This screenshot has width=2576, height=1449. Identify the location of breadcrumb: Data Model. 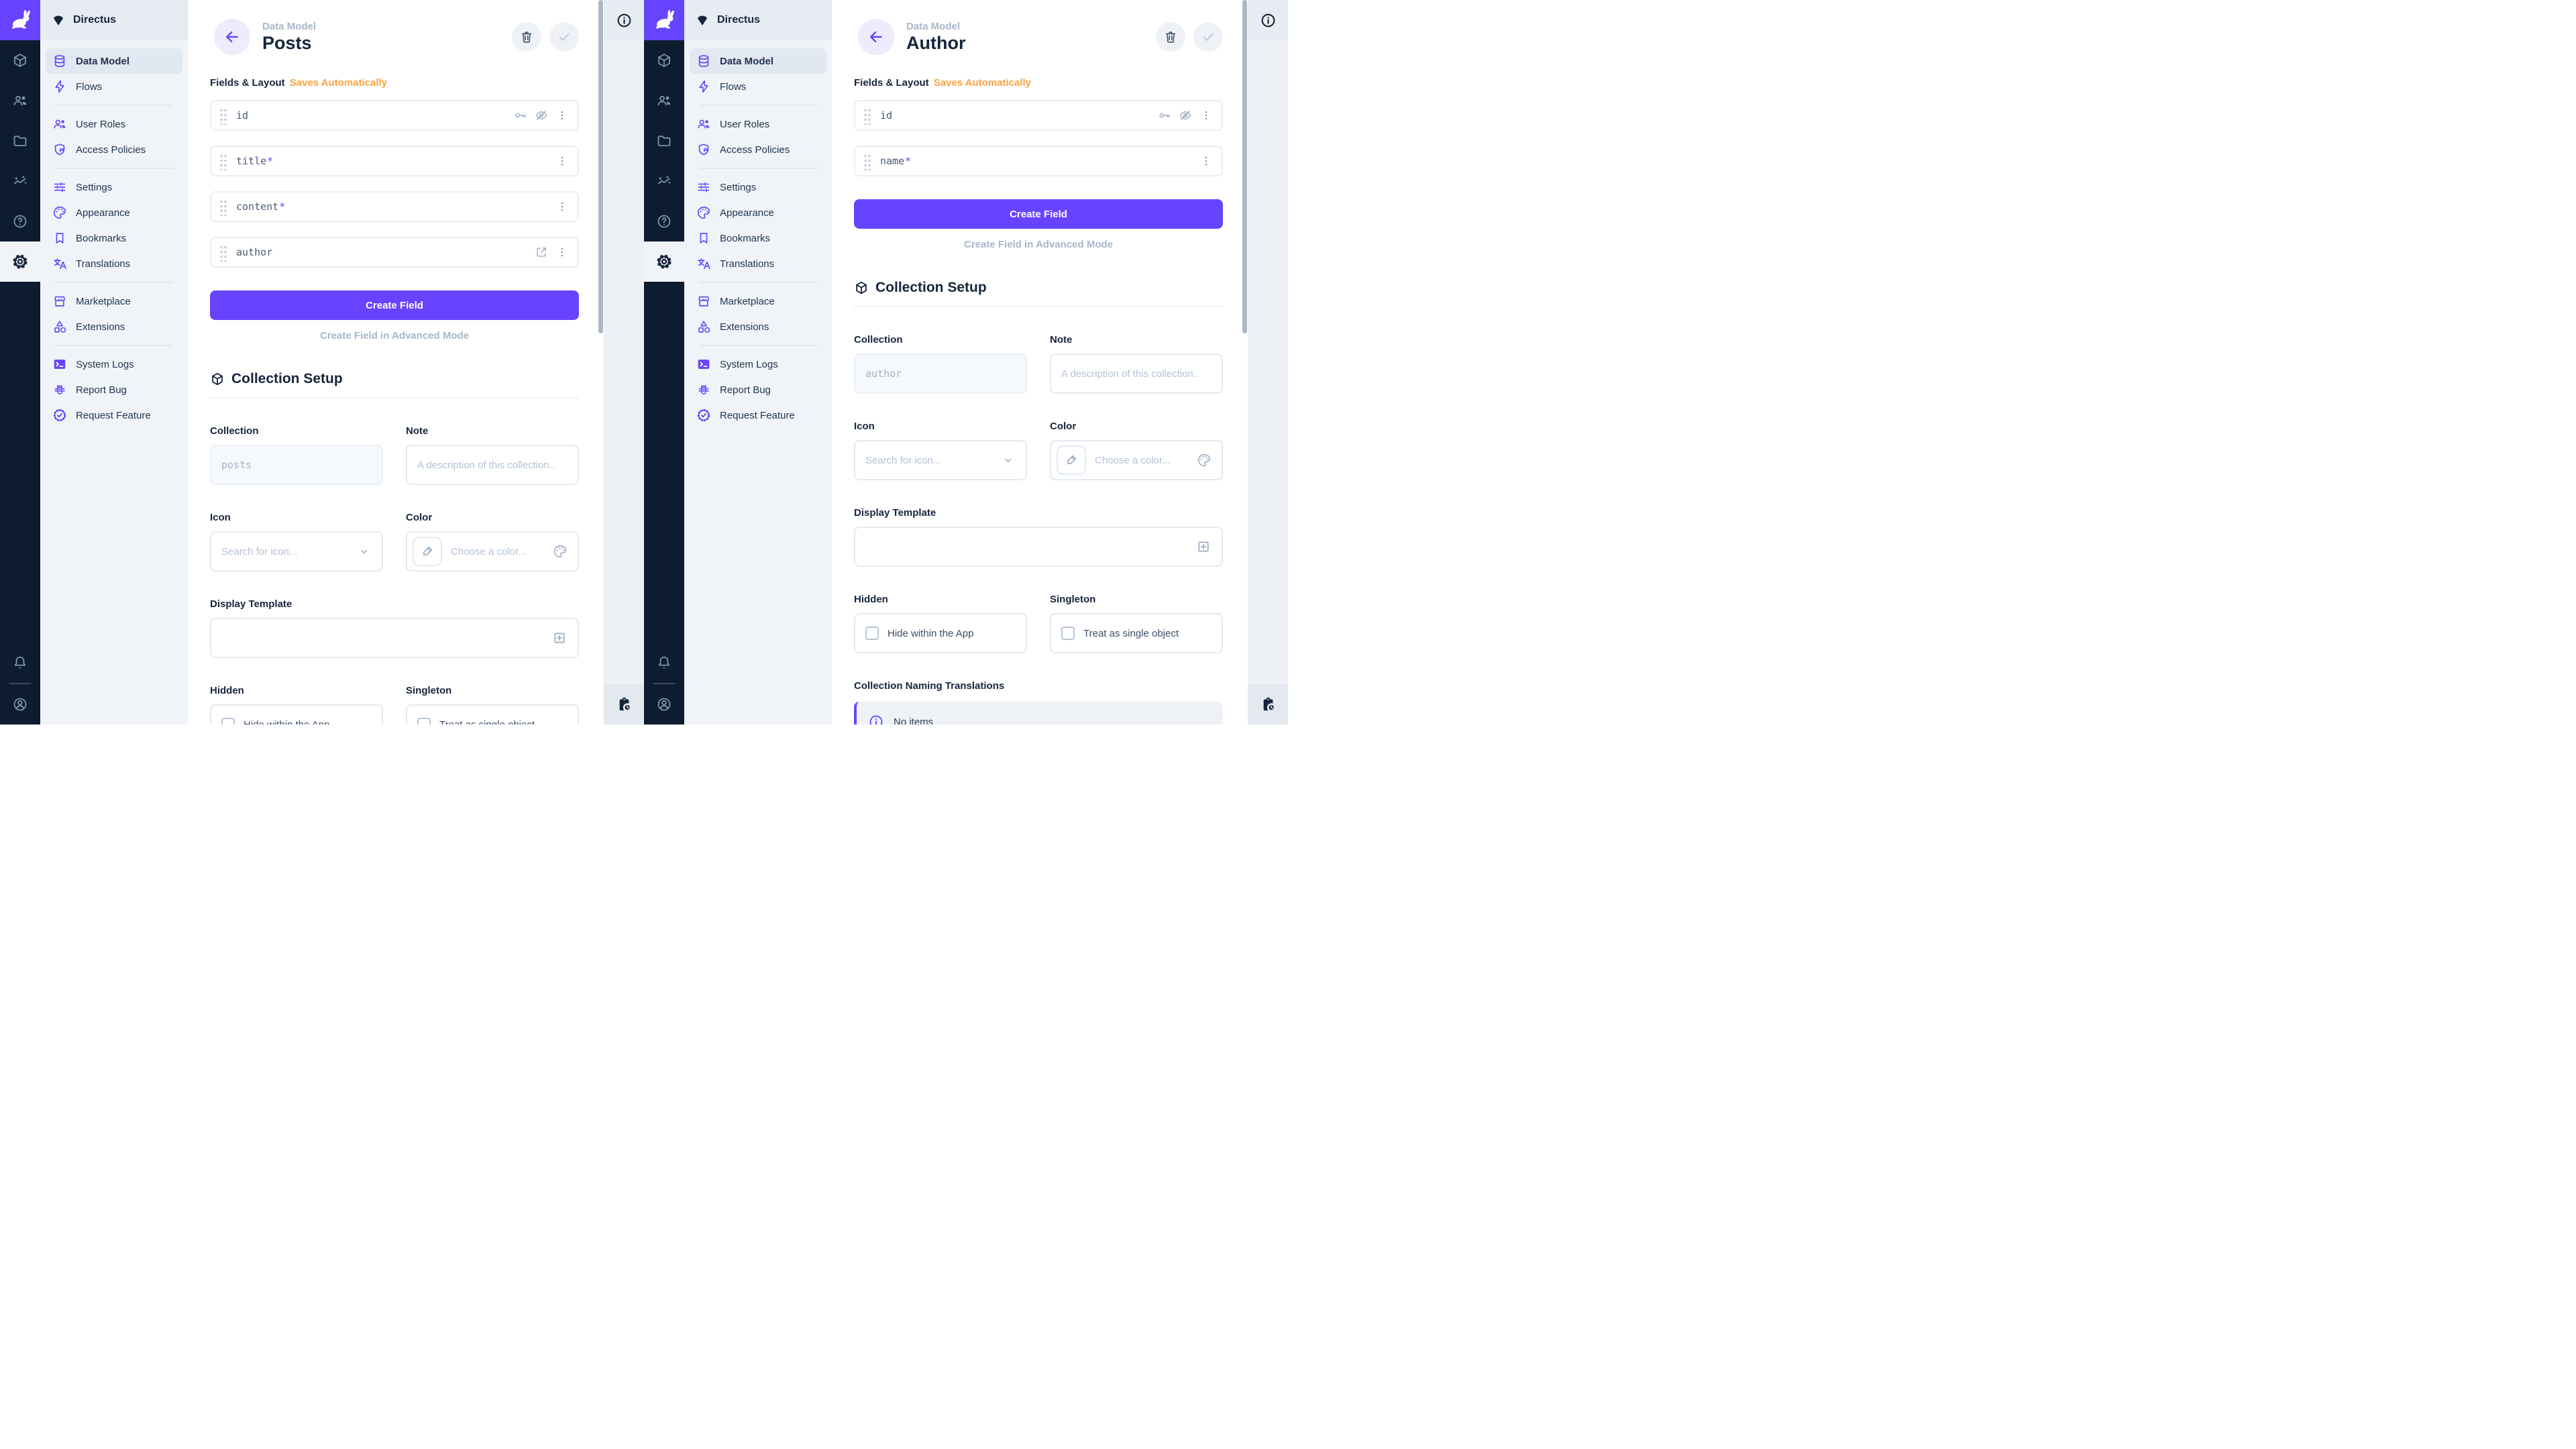
(933, 26).